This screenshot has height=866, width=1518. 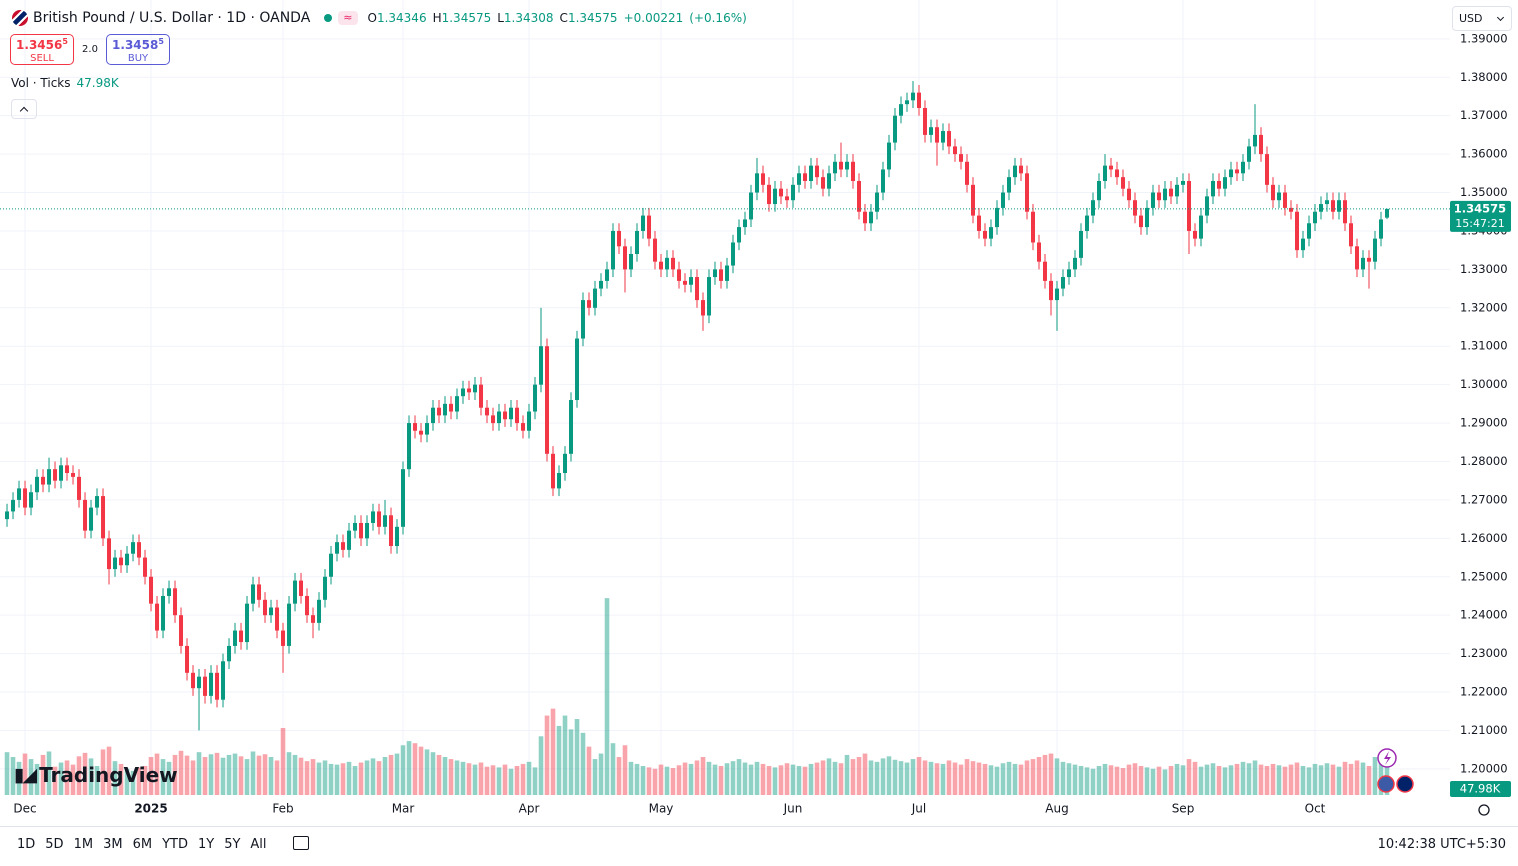 I want to click on value: 1.34346, so click(x=401, y=18).